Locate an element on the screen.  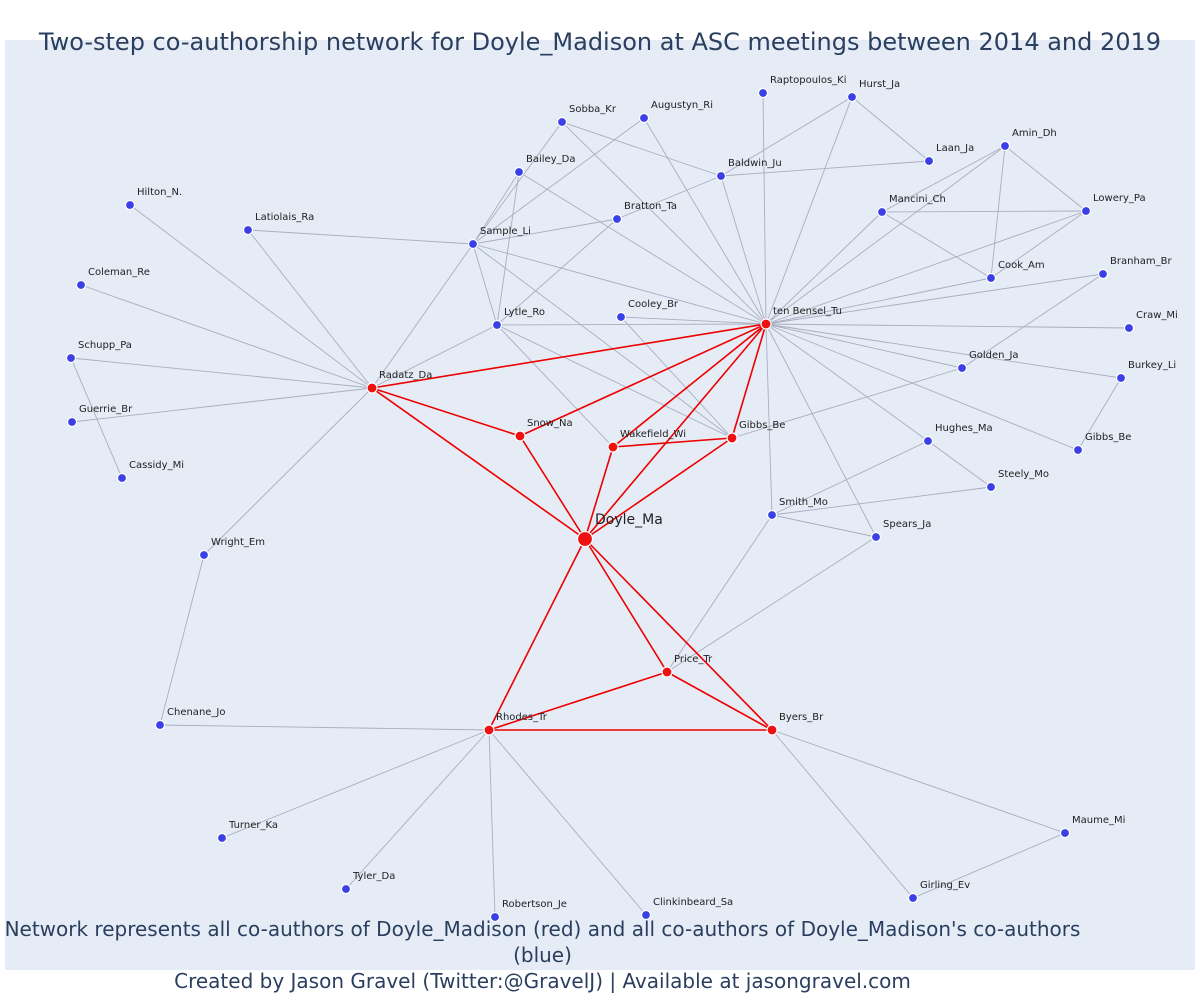
node-label-sample: Sample_Li is located at coordinates (505, 231).